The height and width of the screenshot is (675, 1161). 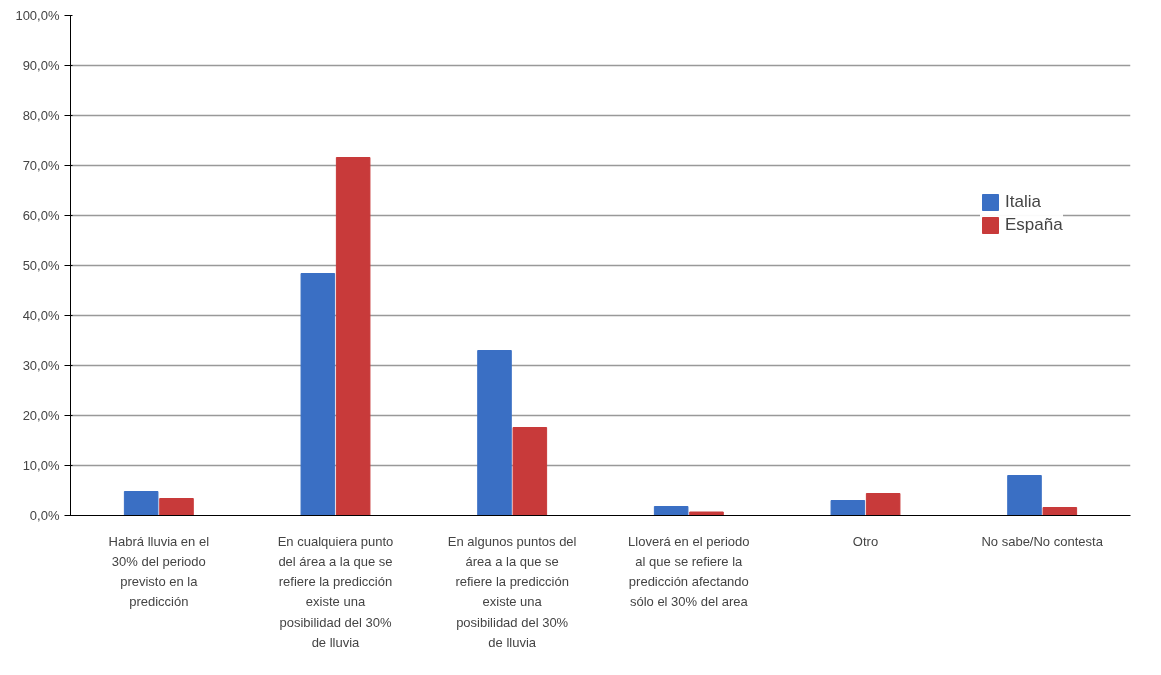 What do you see at coordinates (41, 315) in the screenshot?
I see `y-tick-label: 40,0%` at bounding box center [41, 315].